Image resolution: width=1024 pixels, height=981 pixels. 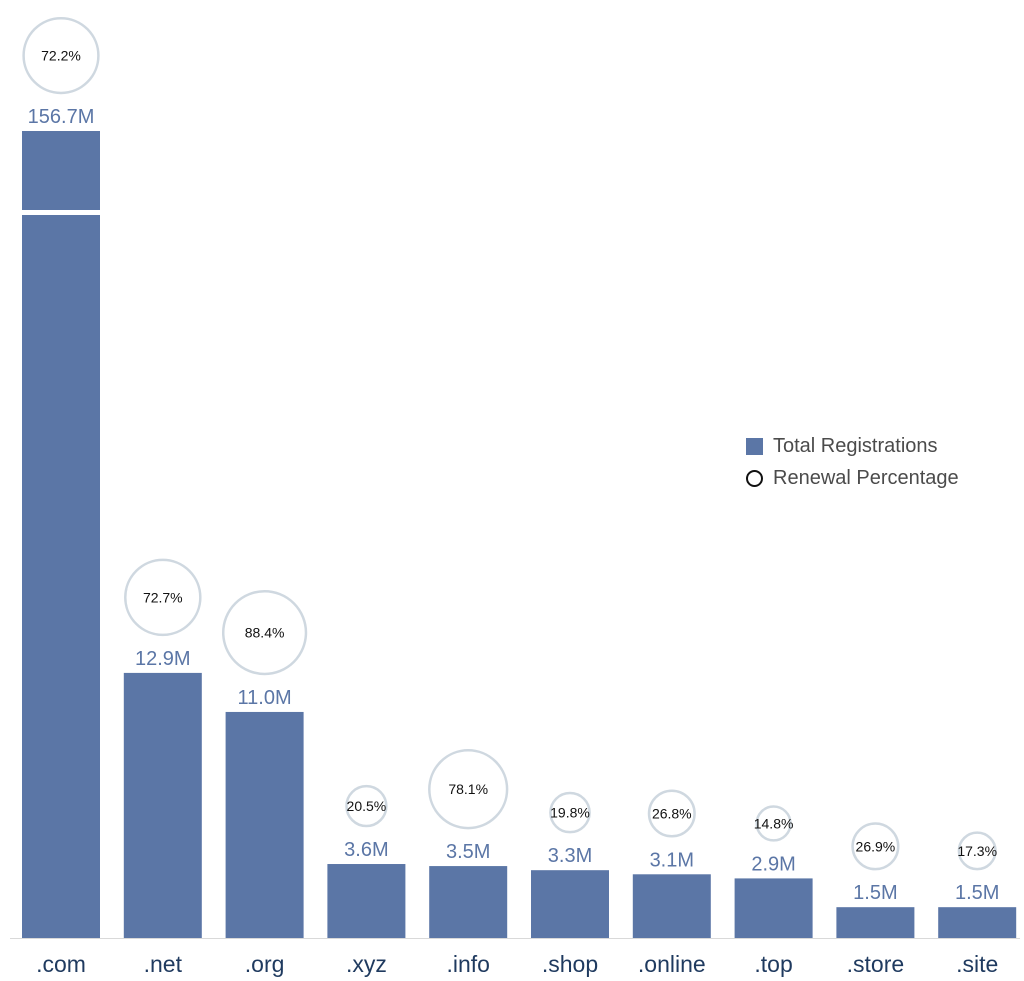 I want to click on bar-value-label: 12.9M, so click(x=163, y=659).